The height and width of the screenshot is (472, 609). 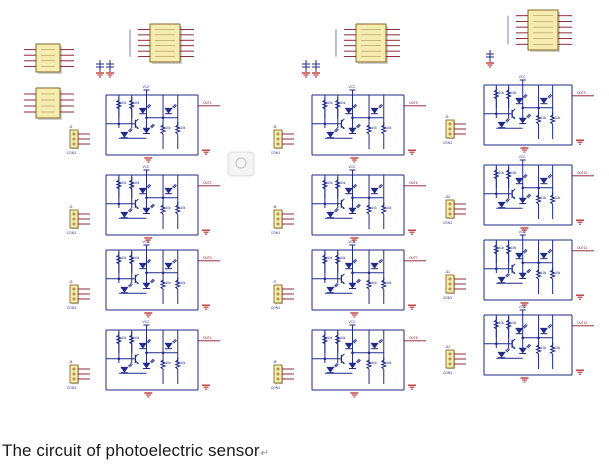 What do you see at coordinates (265, 453) in the screenshot?
I see `paragraph-mark-icon: ↵` at bounding box center [265, 453].